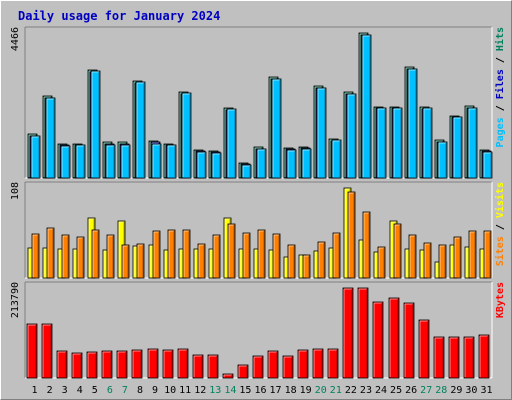 The height and width of the screenshot is (400, 512). Describe the element at coordinates (306, 390) in the screenshot. I see `x-label-day-19: 19` at that location.